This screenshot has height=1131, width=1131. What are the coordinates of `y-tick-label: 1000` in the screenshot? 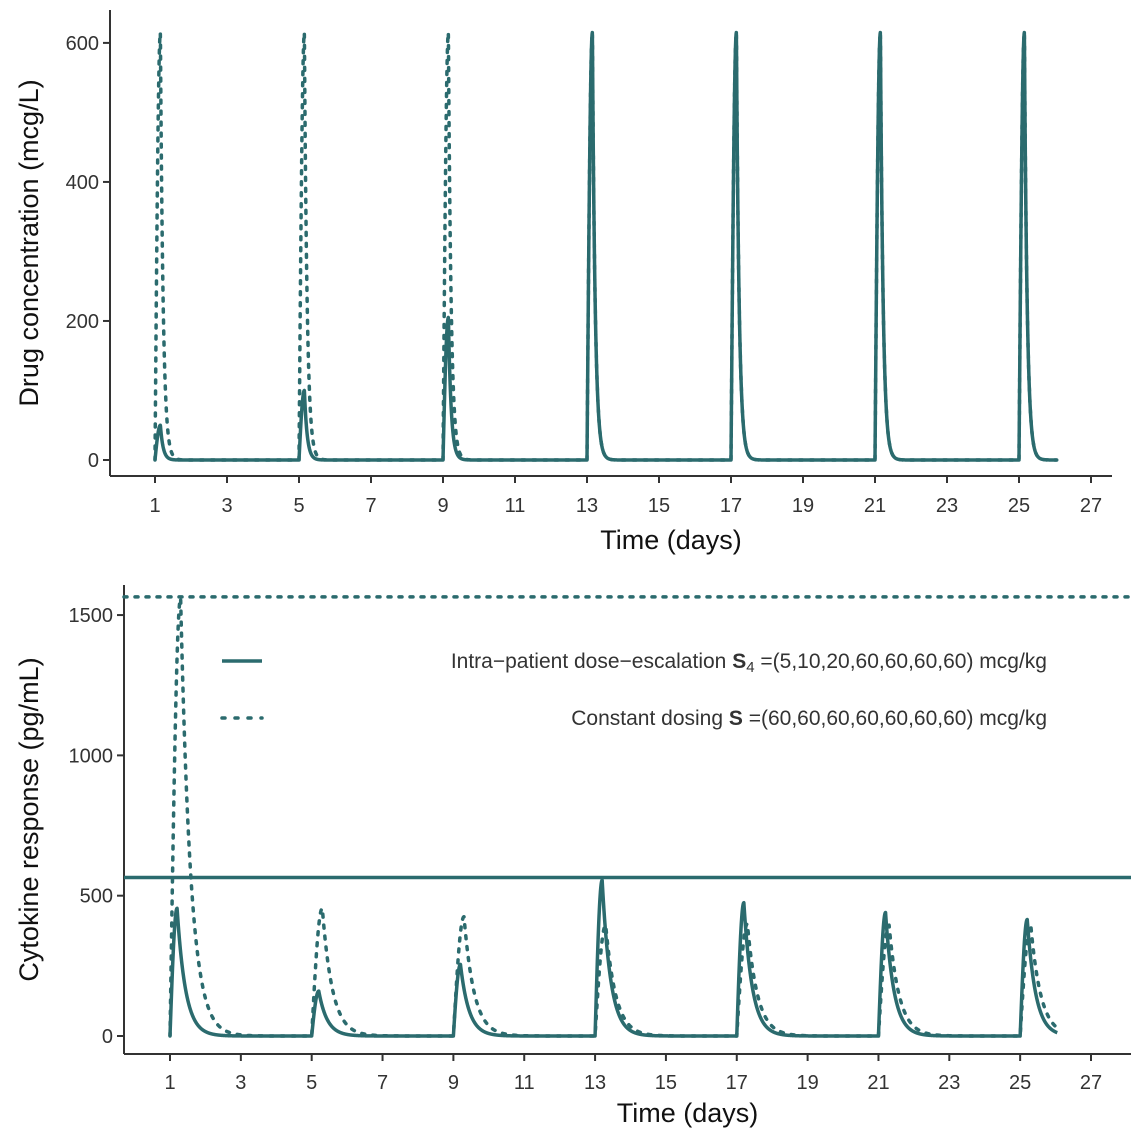 It's located at (91, 756).